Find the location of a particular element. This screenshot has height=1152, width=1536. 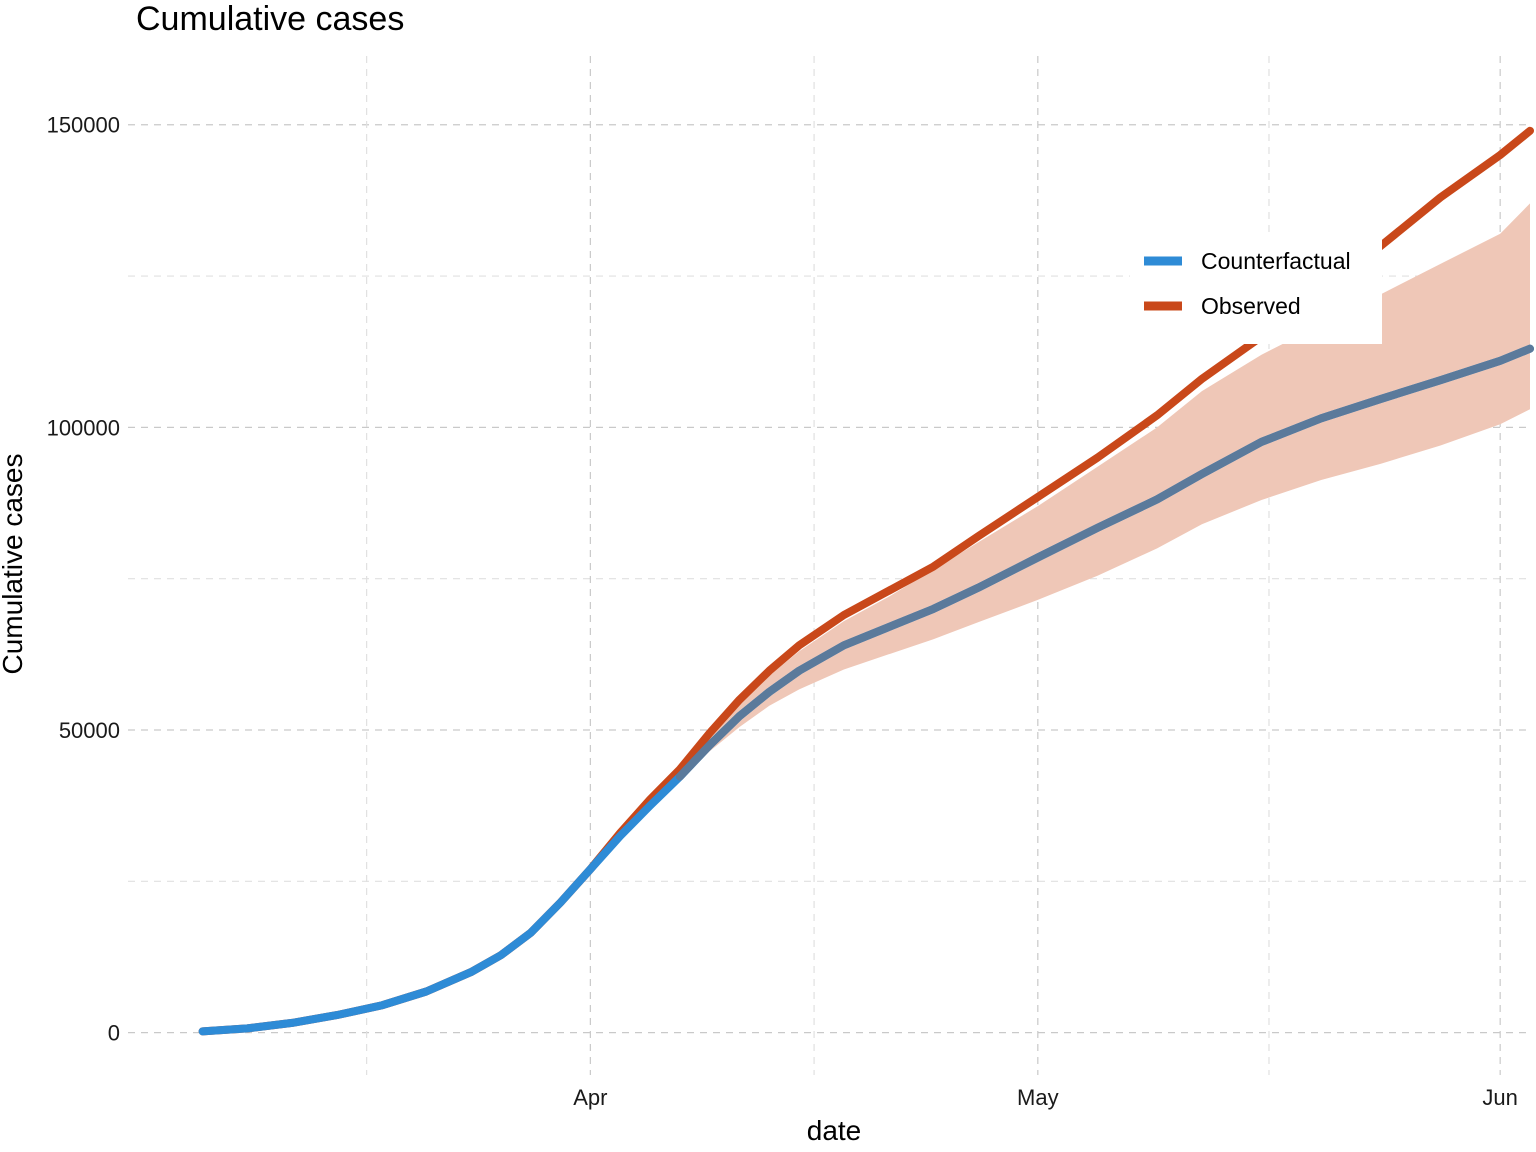

y-tick-label: 100000 is located at coordinates (83, 427).